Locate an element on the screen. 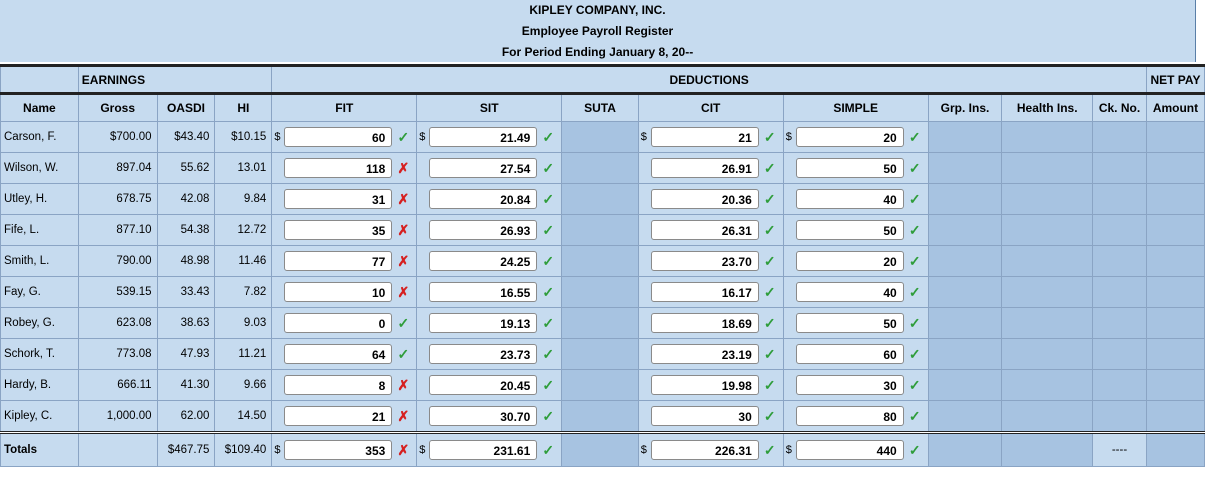 This screenshot has width=1205, height=483. sit-cell: 24.25 ✓ is located at coordinates (489, 261).